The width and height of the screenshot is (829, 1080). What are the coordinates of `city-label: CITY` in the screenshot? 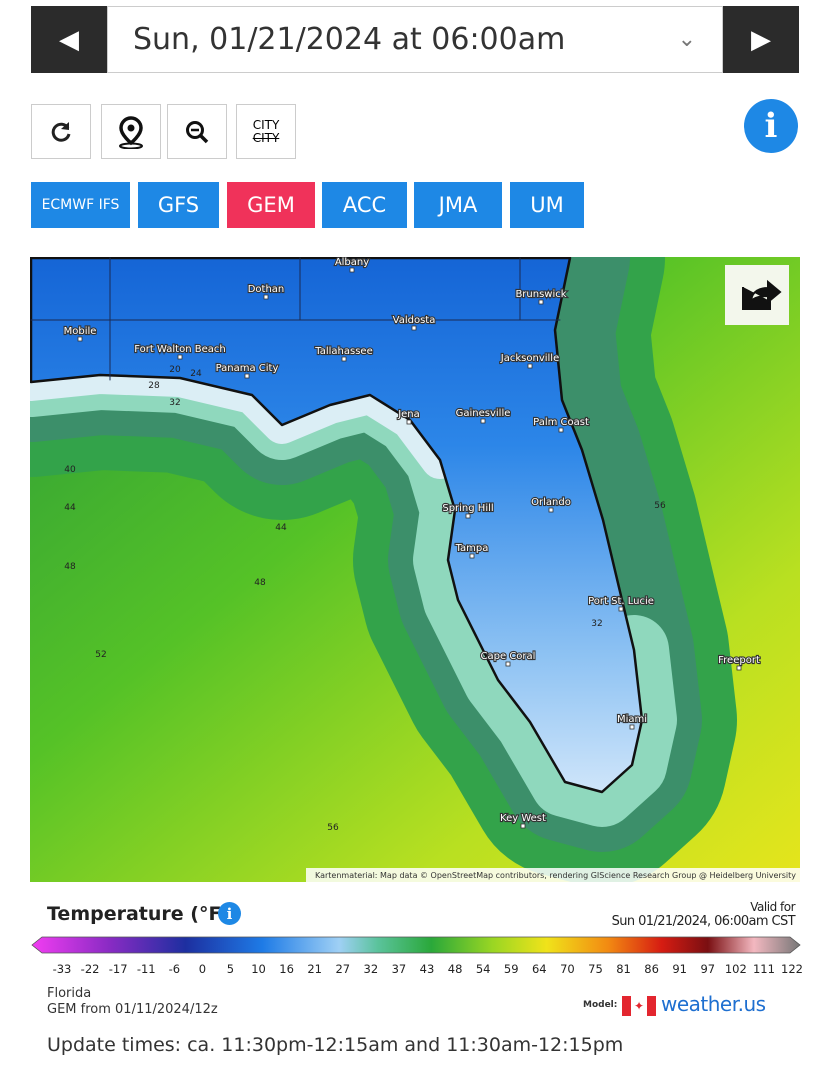 It's located at (266, 124).